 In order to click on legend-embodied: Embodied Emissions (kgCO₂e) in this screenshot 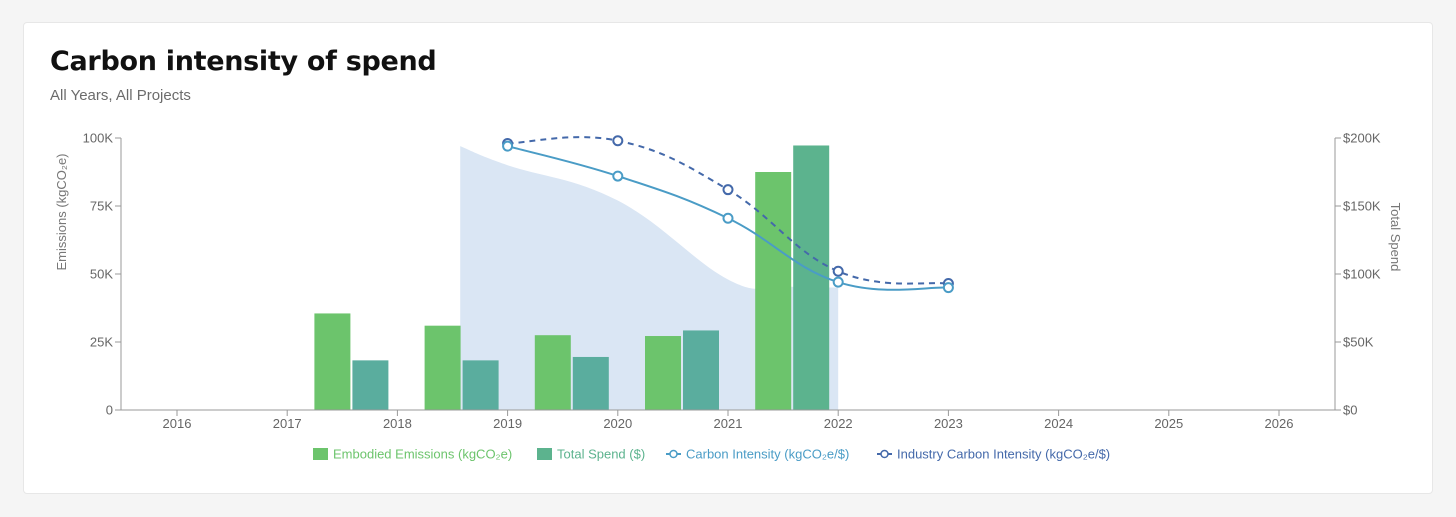, I will do `click(412, 454)`.